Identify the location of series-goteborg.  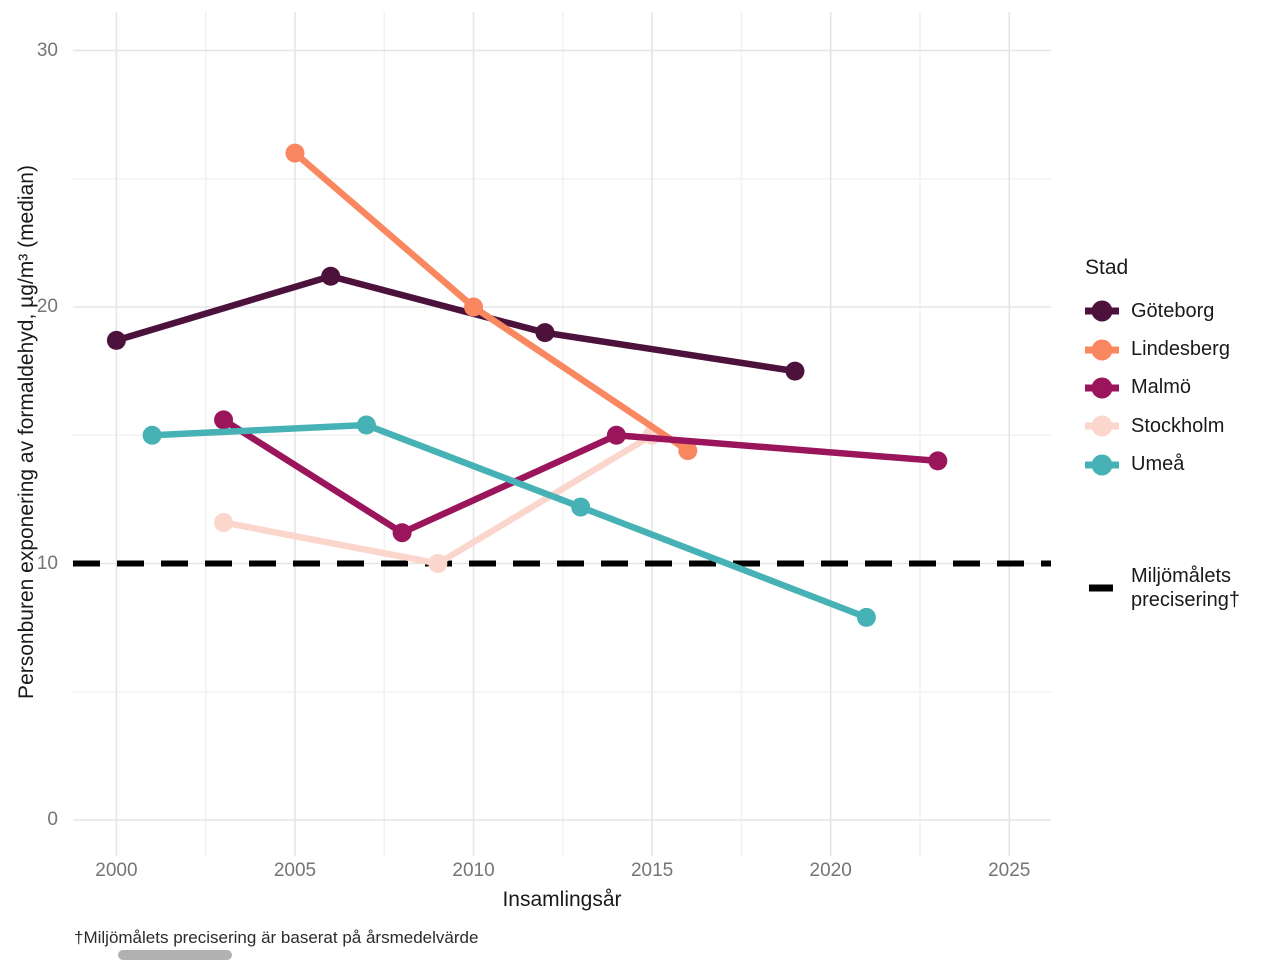
(455, 323).